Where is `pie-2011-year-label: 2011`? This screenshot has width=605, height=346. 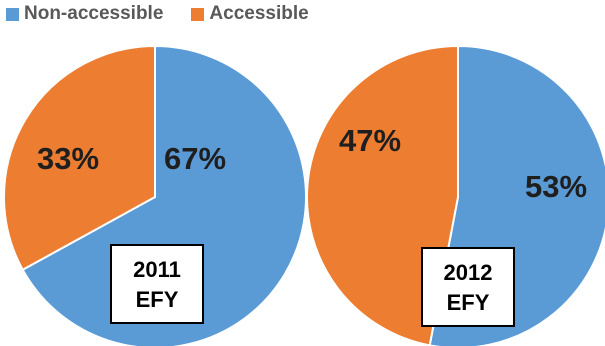 pie-2011-year-label: 2011 is located at coordinates (157, 269).